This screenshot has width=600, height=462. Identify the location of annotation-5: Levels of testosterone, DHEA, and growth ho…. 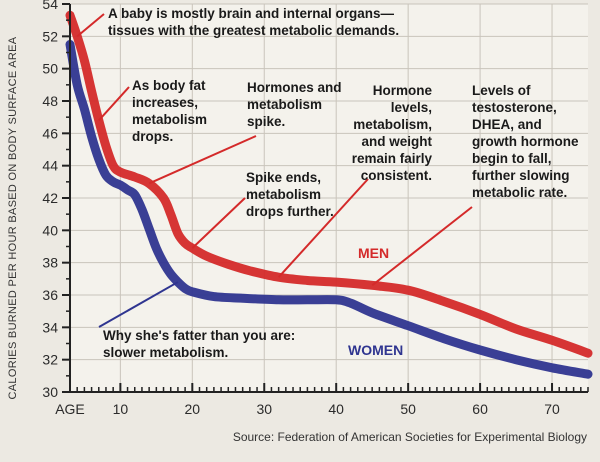
(525, 141).